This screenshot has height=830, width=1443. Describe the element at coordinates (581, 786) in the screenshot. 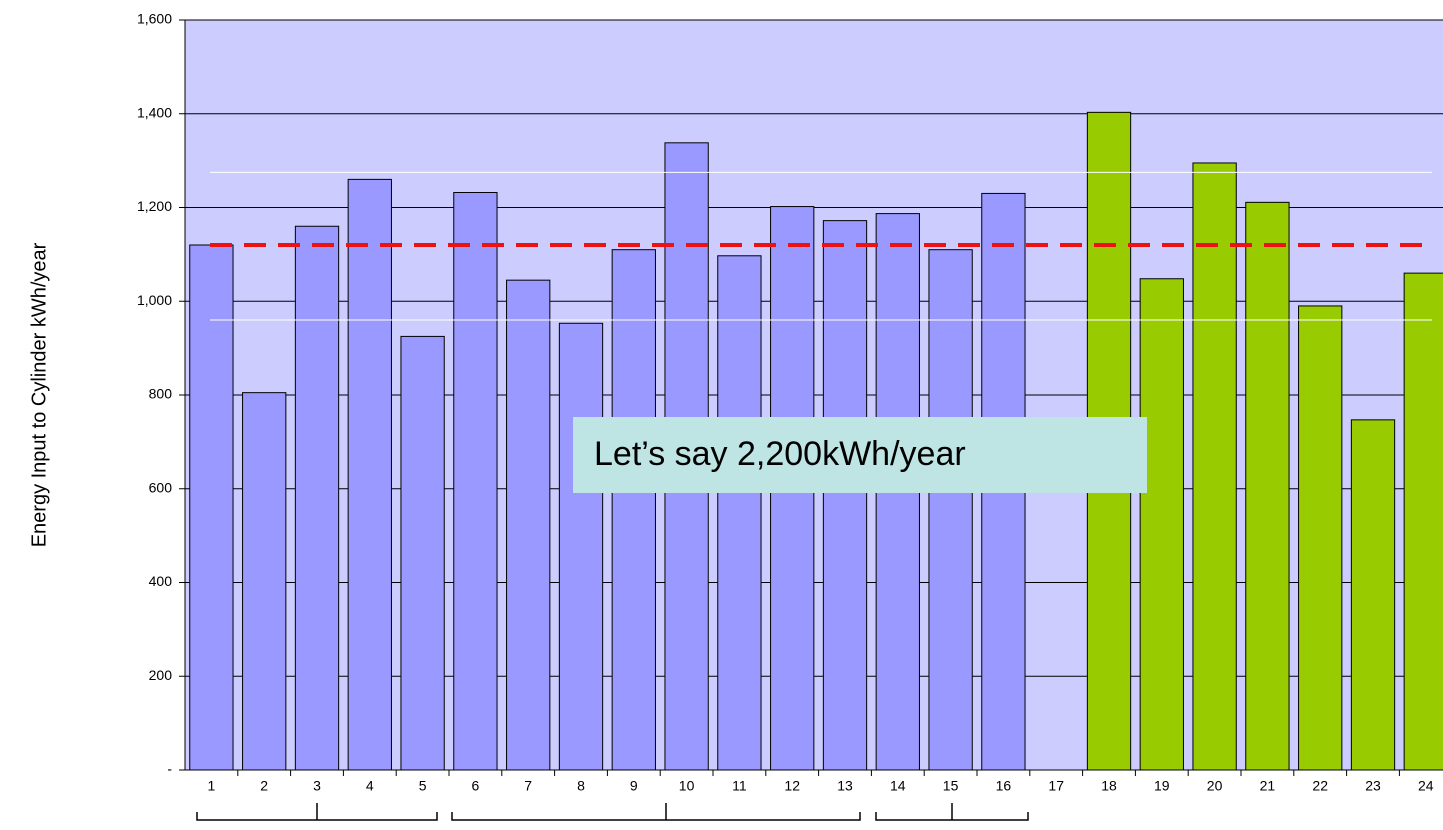

I see `x-tick-label: 8` at that location.